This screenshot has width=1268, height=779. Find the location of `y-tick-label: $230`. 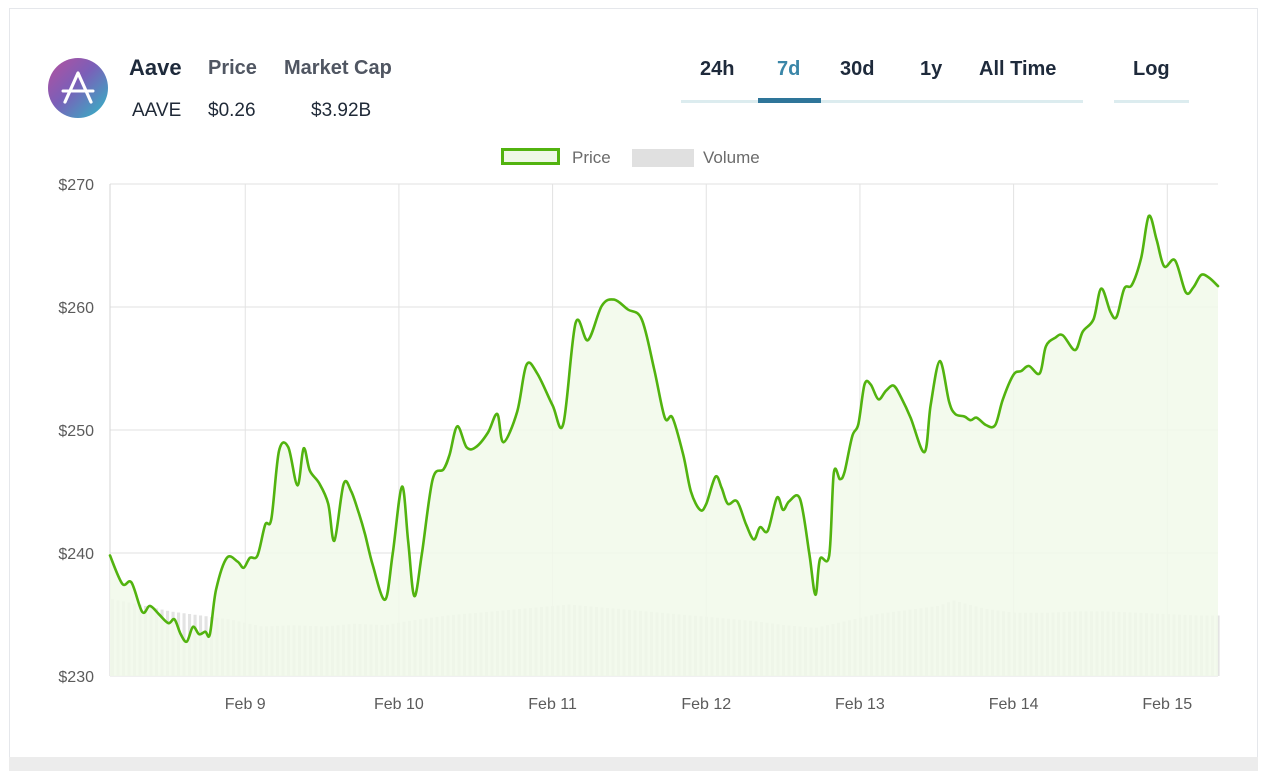

y-tick-label: $230 is located at coordinates (76, 677).